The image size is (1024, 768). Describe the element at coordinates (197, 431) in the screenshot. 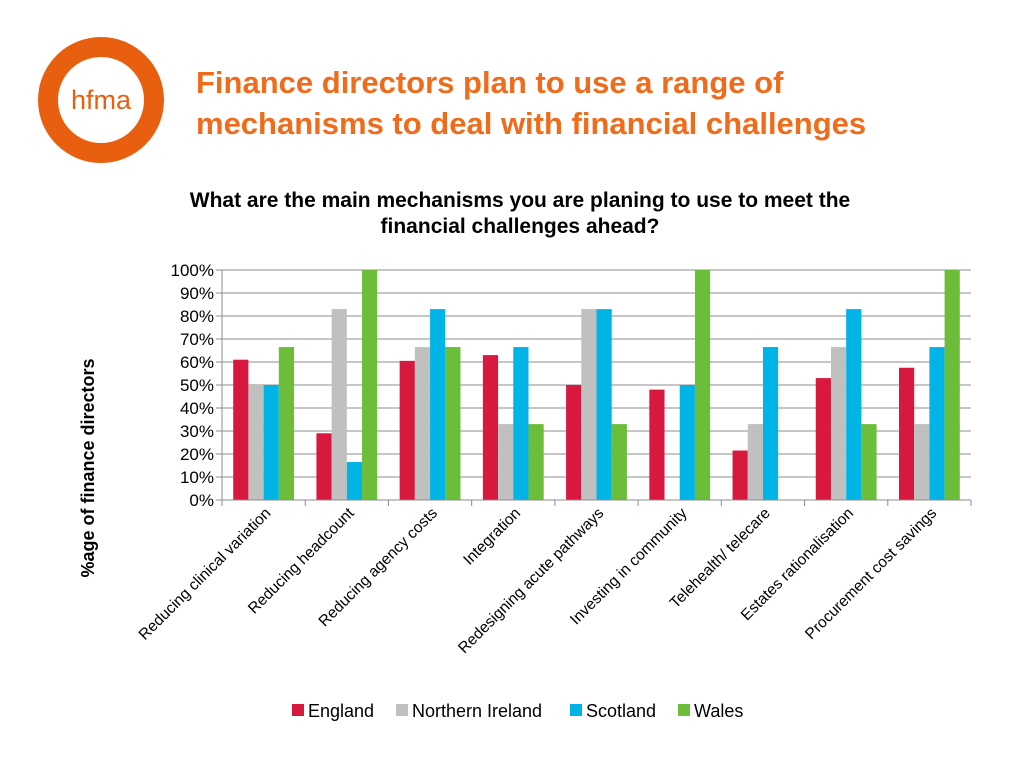

I see `y-tick-label: 30%` at that location.